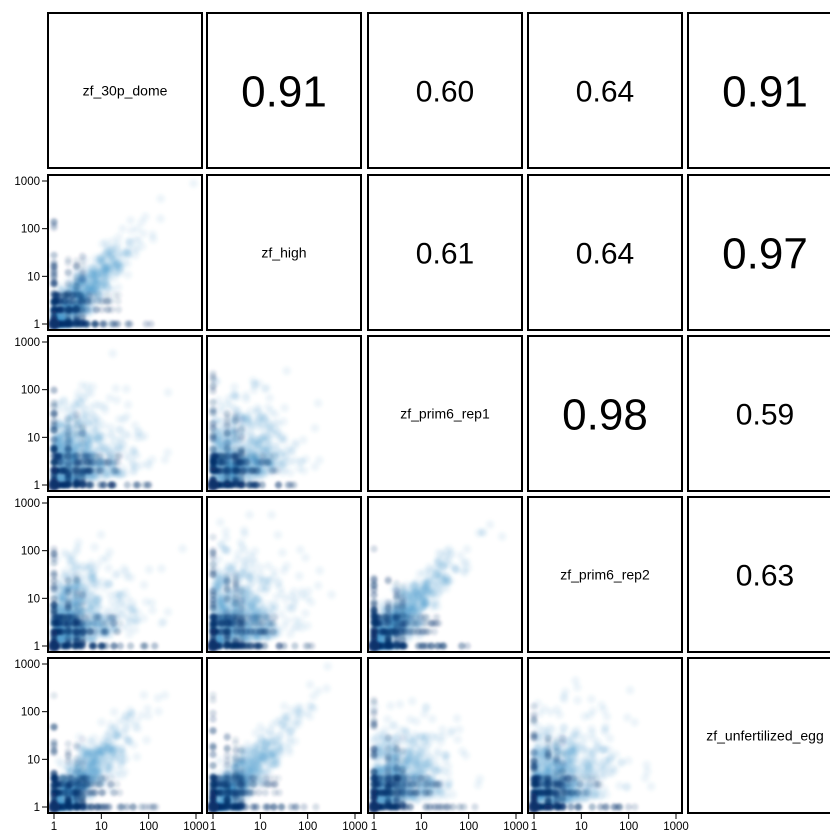 Image resolution: width=830 pixels, height=832 pixels. What do you see at coordinates (125, 91) in the screenshot?
I see `variable-label: zf_30p_dome` at bounding box center [125, 91].